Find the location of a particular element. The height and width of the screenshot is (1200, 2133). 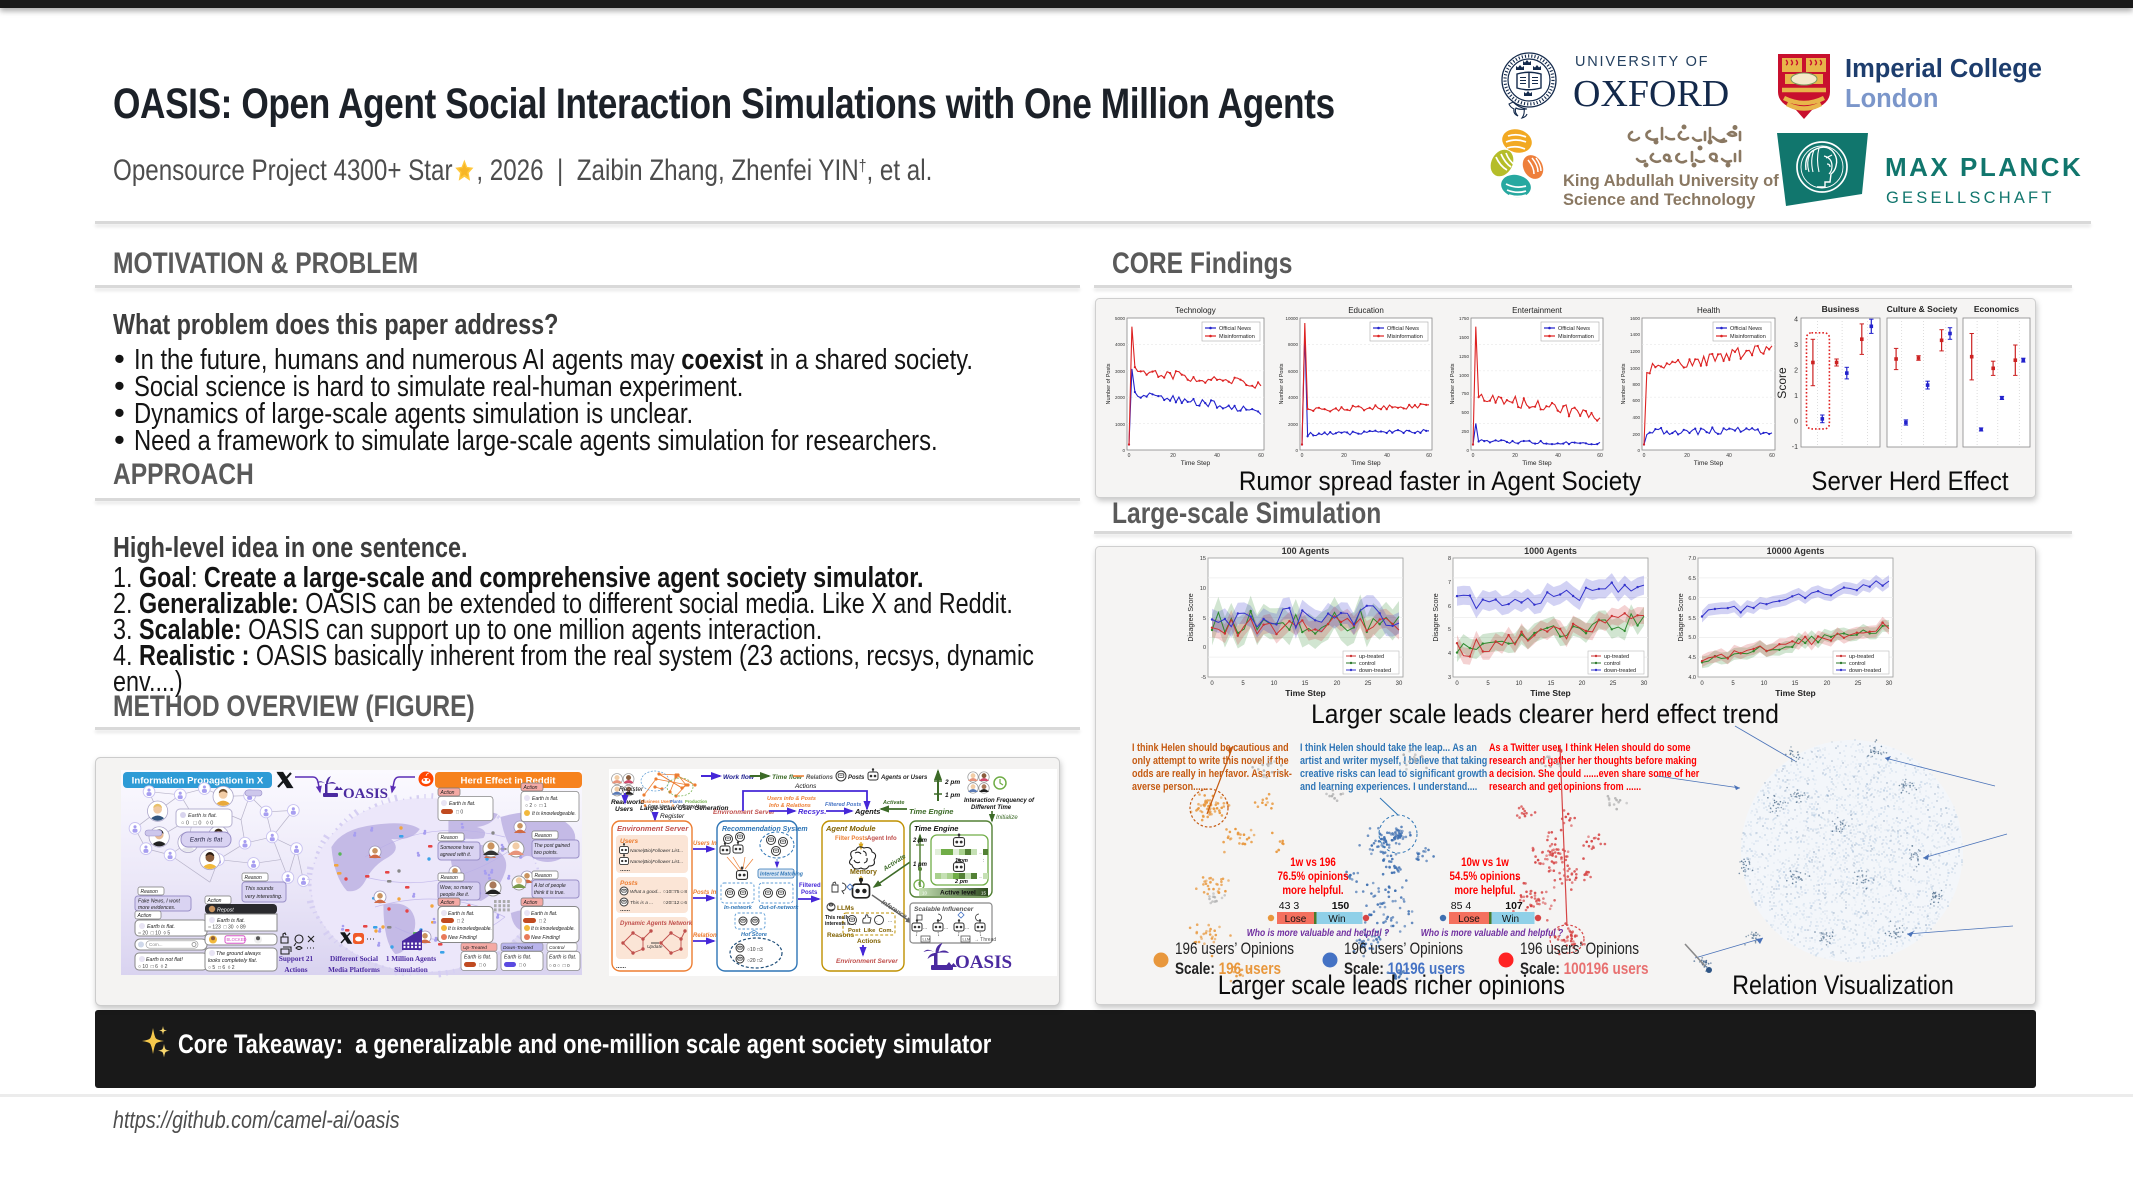

svg-text: □ 2 is located at coordinates (460, 922).